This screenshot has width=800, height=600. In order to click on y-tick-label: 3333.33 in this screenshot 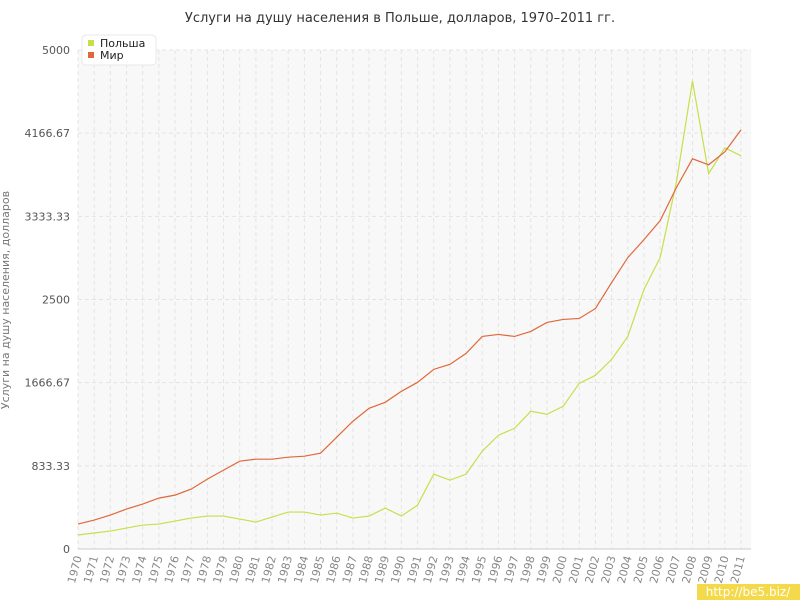, I will do `click(48, 216)`.